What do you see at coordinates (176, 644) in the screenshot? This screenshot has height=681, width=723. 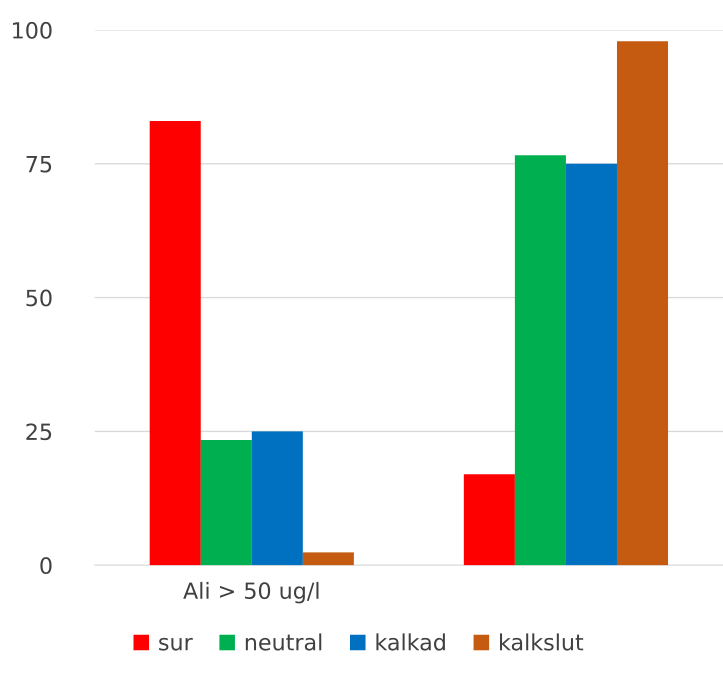 I see `legend-label: sur` at bounding box center [176, 644].